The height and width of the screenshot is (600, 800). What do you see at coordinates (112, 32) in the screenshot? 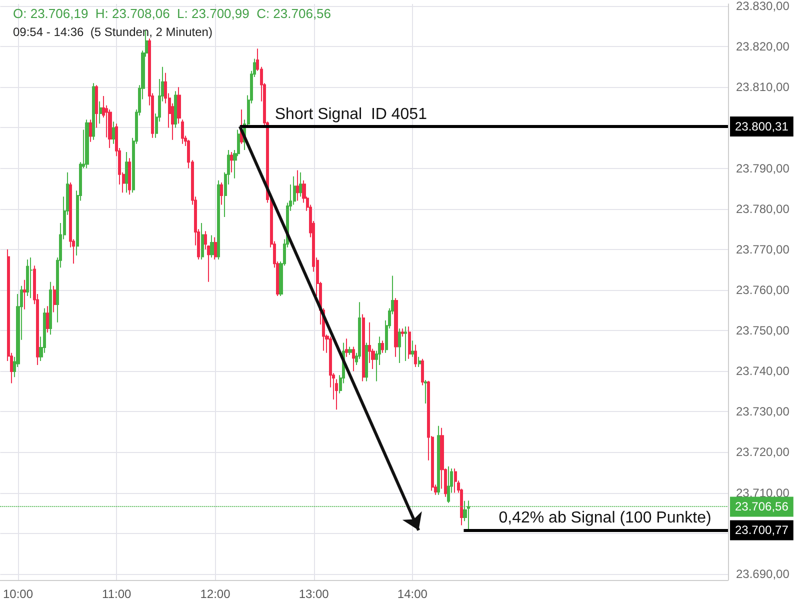
I see `text: 09:54 - 14:36 (5 Stunden, 2 Minuten)` at bounding box center [112, 32].